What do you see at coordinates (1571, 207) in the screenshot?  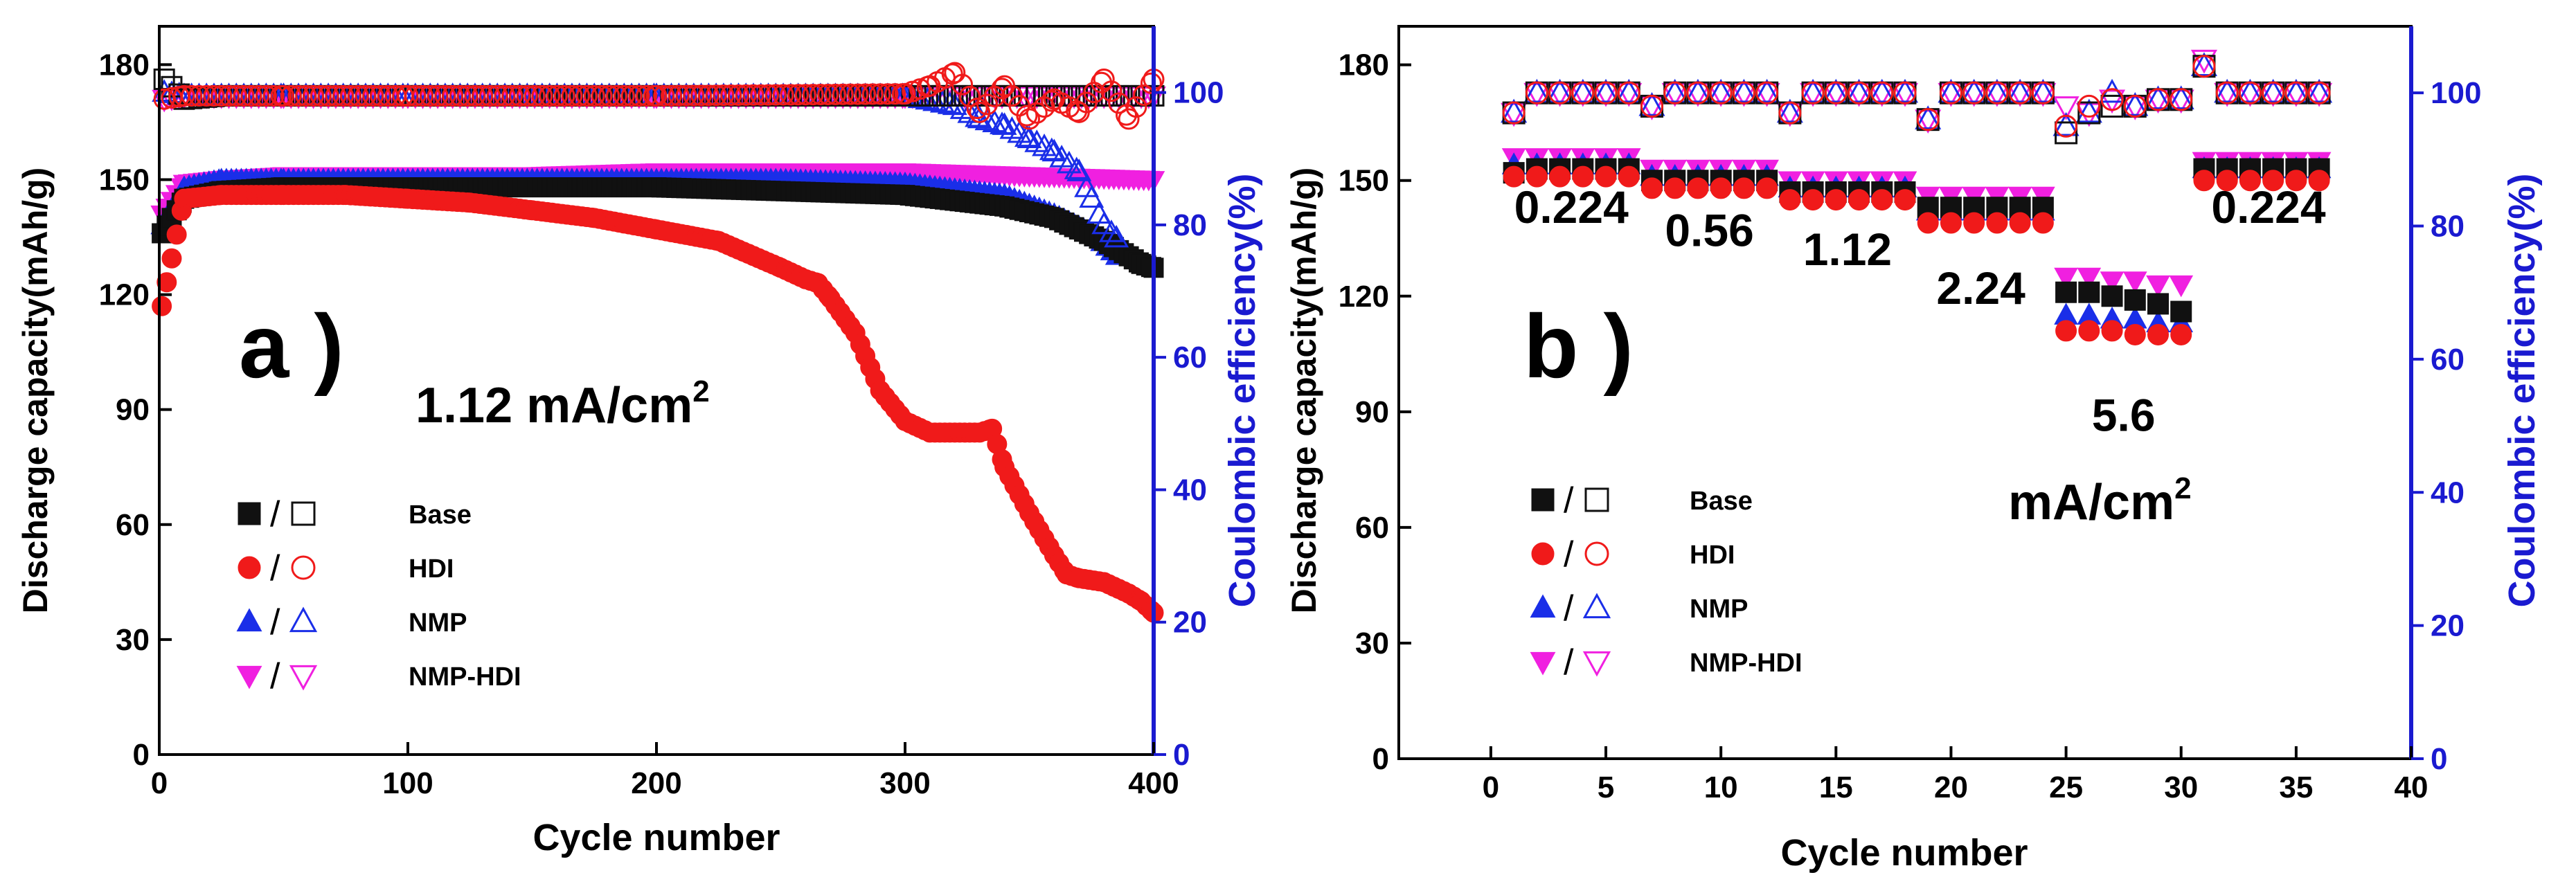 I see `rate-label: 0.224` at bounding box center [1571, 207].